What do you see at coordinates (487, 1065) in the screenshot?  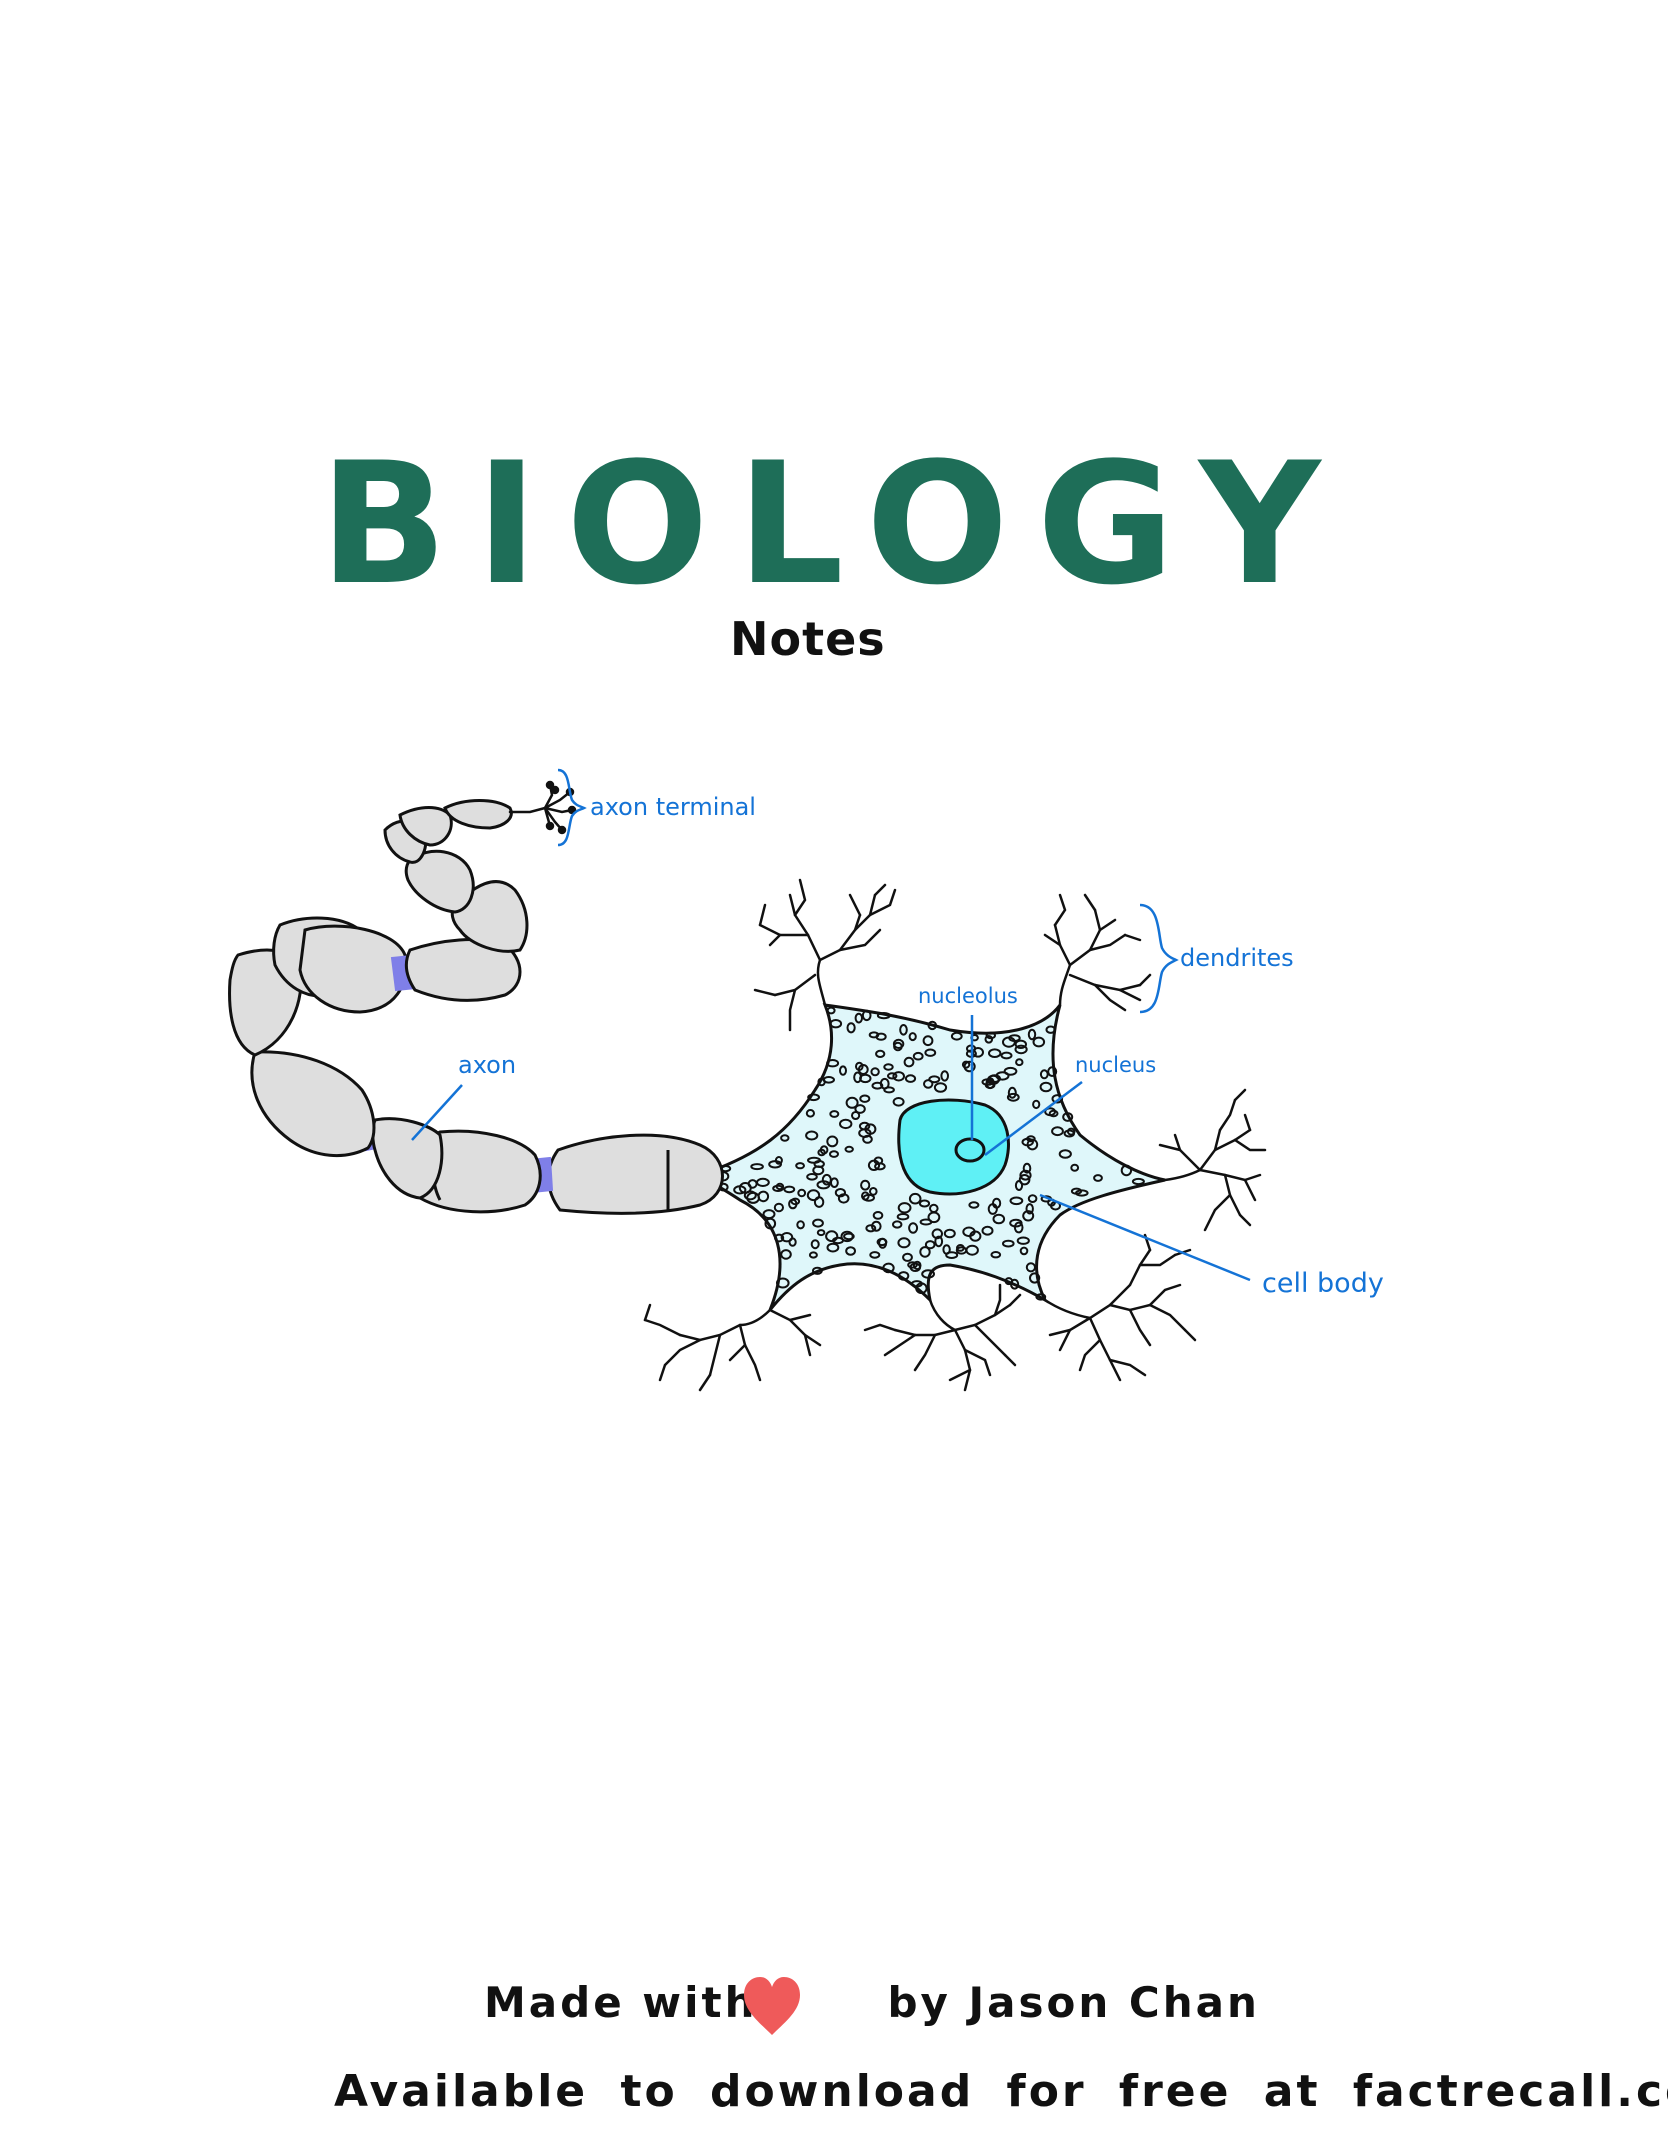 I see `label-axon: axon` at bounding box center [487, 1065].